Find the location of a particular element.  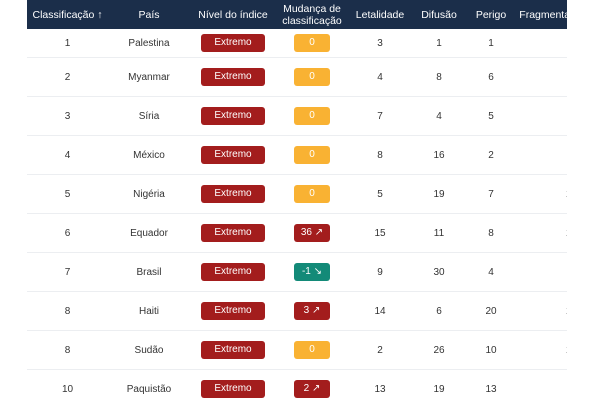

country-cell: Síria is located at coordinates (149, 116).